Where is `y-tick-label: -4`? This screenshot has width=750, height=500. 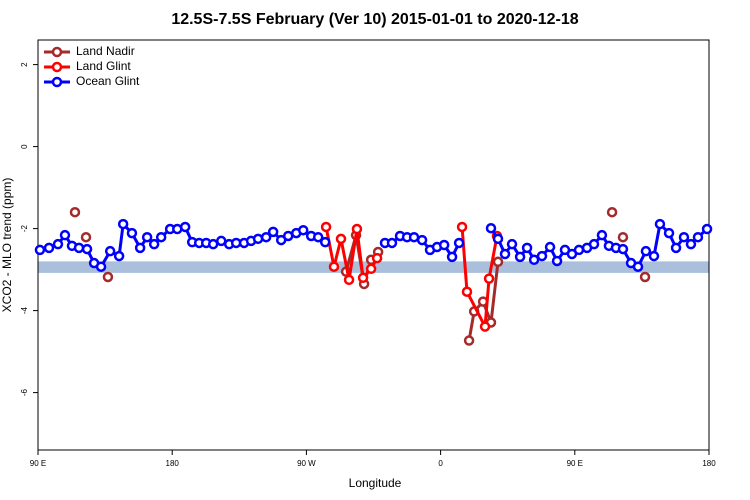 y-tick-label: -4 is located at coordinates (24, 310).